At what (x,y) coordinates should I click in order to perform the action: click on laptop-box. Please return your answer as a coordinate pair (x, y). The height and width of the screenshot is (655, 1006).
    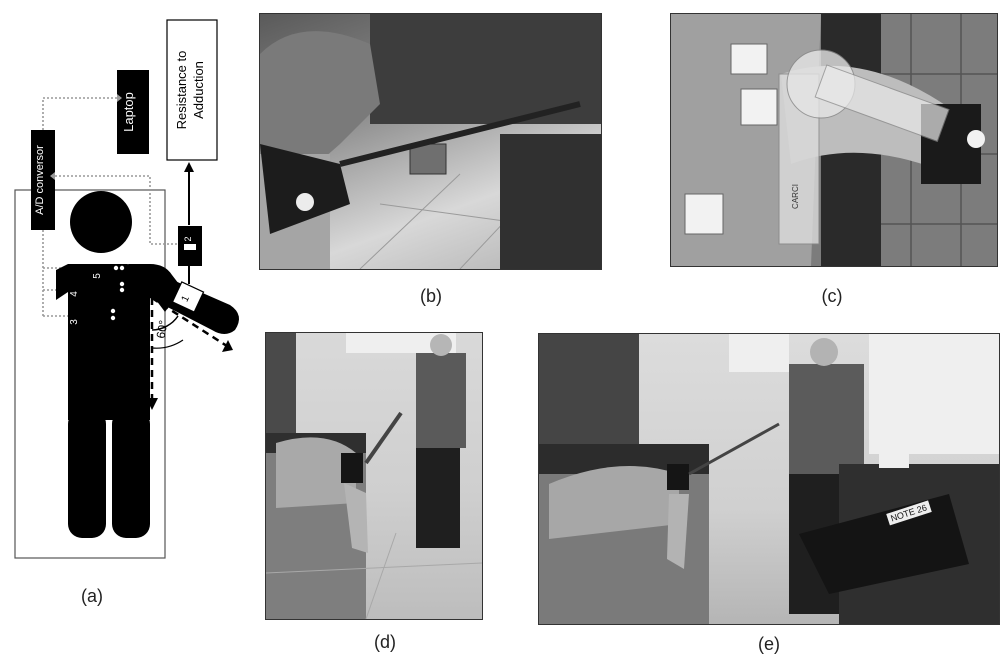
    Looking at the image, I should click on (133, 112).